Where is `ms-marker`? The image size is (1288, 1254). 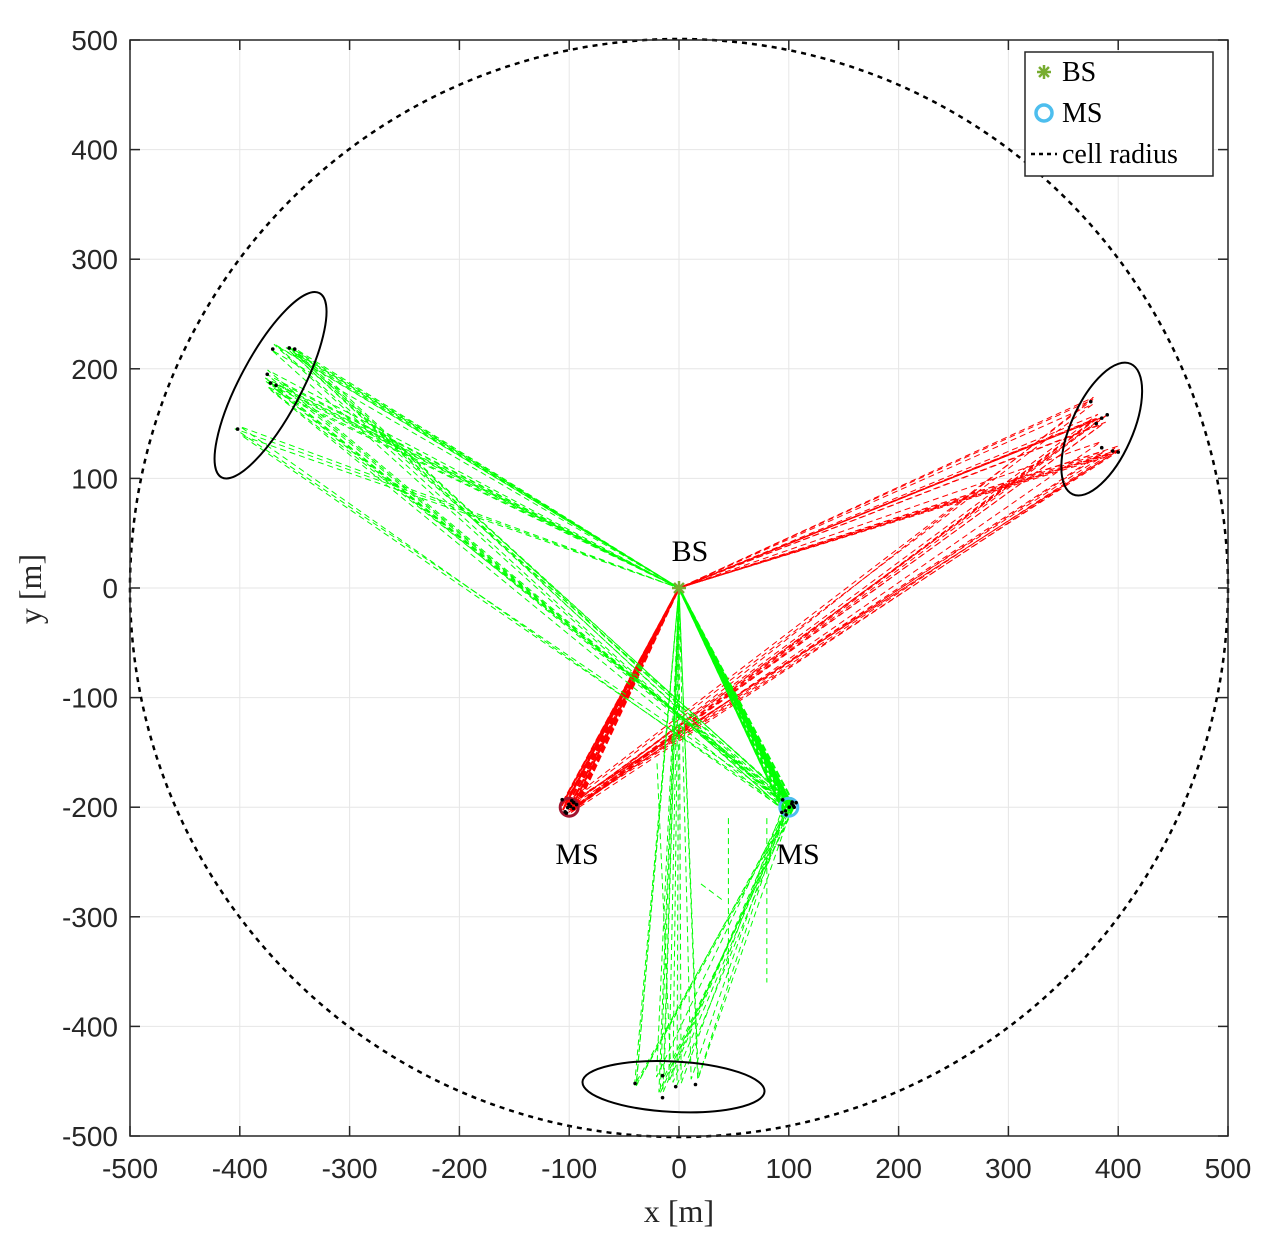
ms-marker is located at coordinates (789, 807).